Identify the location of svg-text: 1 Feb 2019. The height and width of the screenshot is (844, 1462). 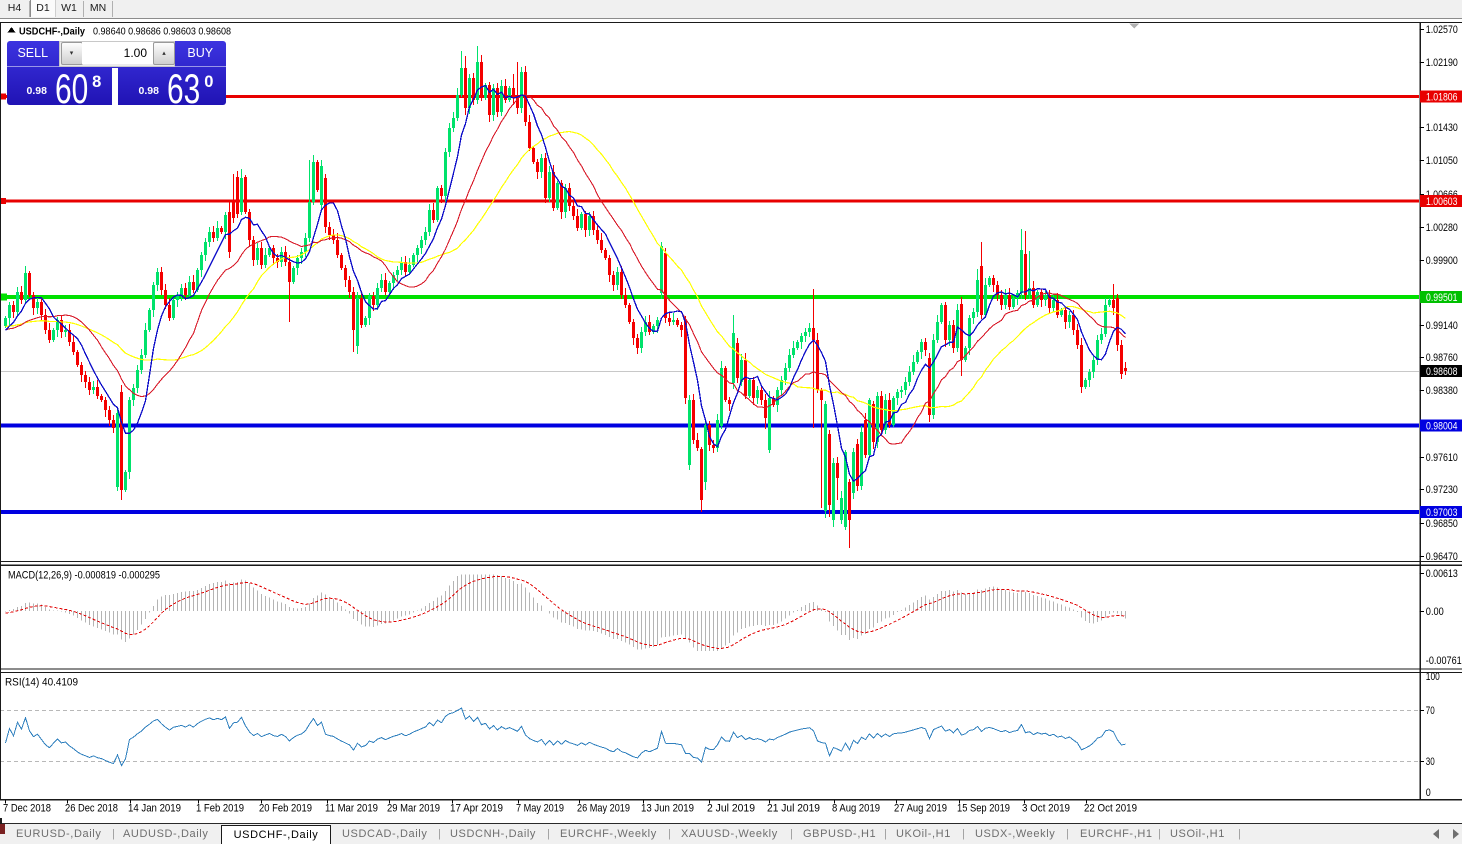
(220, 809).